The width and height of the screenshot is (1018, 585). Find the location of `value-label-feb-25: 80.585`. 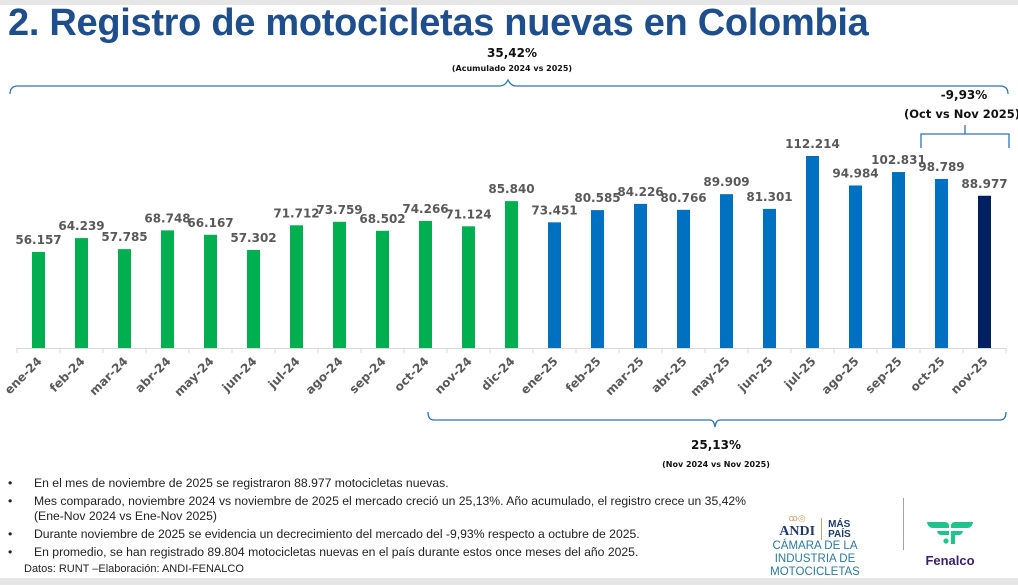

value-label-feb-25: 80.585 is located at coordinates (597, 198).